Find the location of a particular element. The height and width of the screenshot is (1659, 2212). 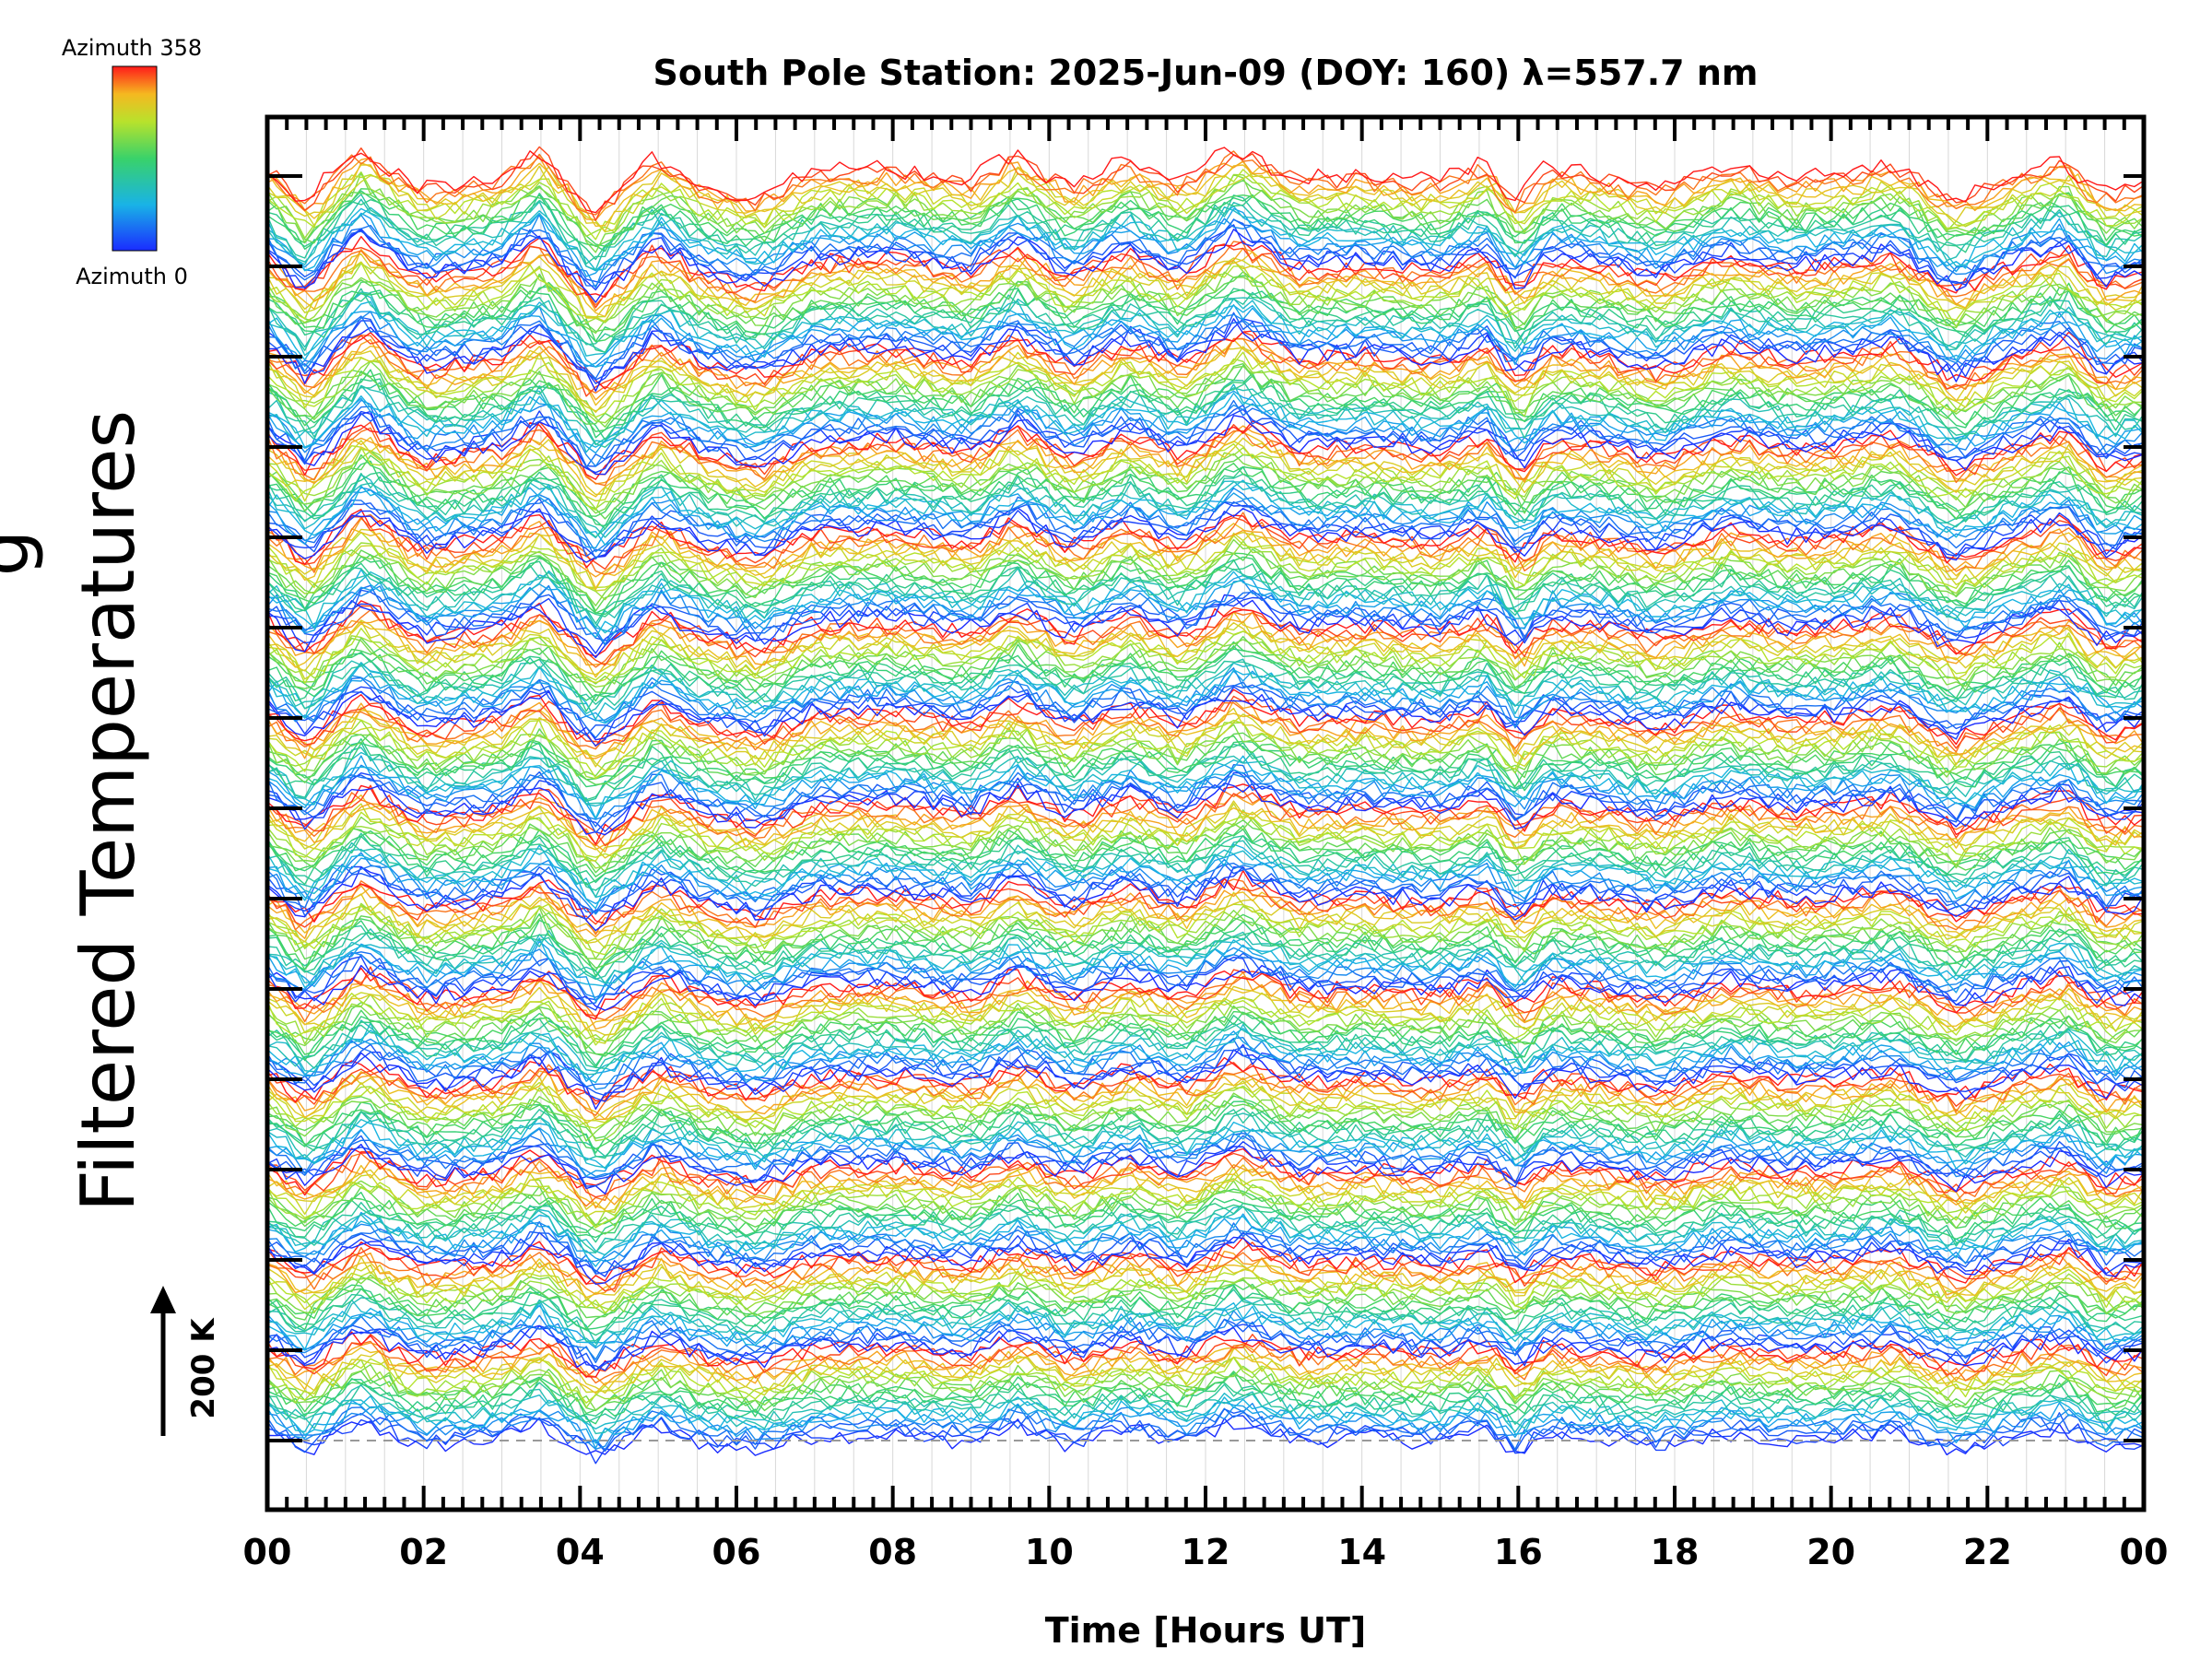

series-line-ring14-az327 is located at coordinates (1205, 183).